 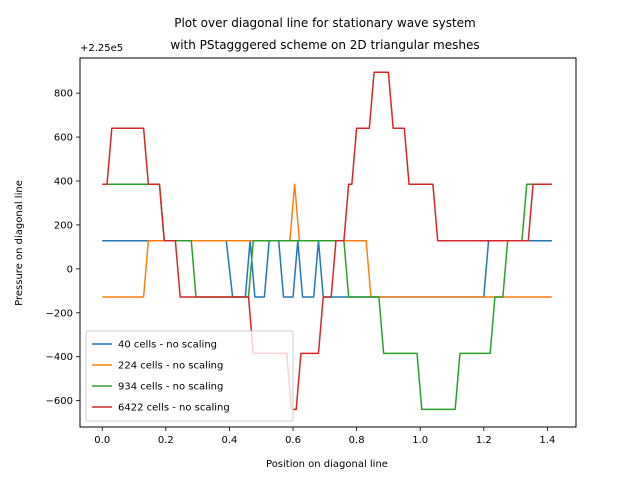 I want to click on x-axis: 0.0 0.2 0.4 0.6 0.8 1.0 1.2 1.4, so click(x=324, y=436).